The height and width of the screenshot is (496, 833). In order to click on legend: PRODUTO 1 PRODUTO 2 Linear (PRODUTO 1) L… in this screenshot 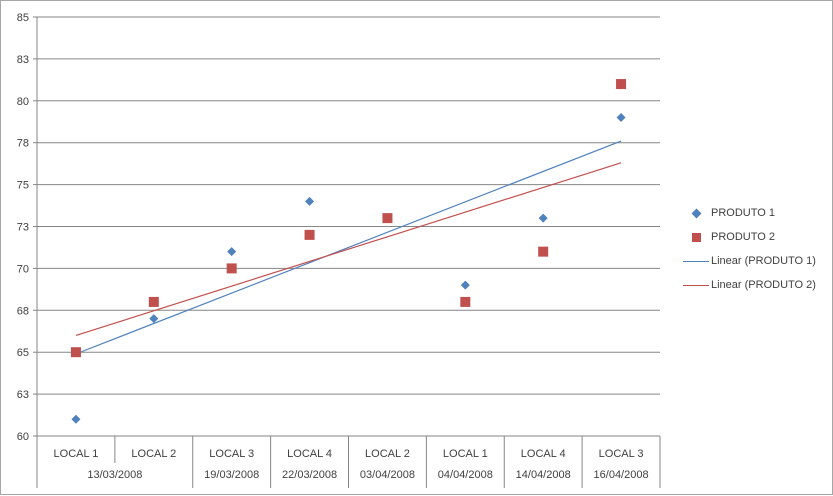, I will do `click(748, 249)`.